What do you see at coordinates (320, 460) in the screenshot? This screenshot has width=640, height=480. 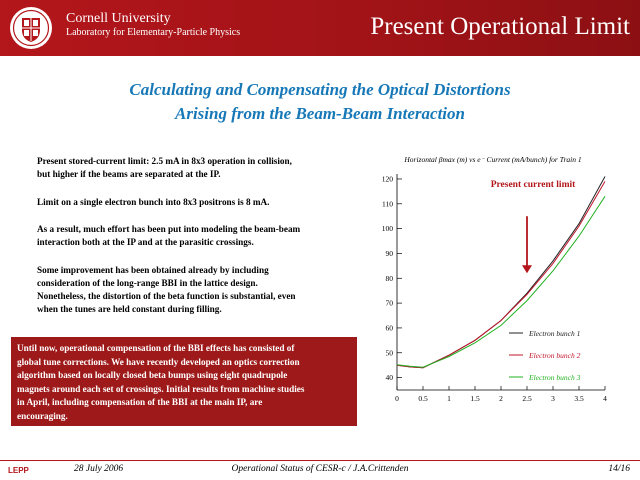 I see `footer-divider` at bounding box center [320, 460].